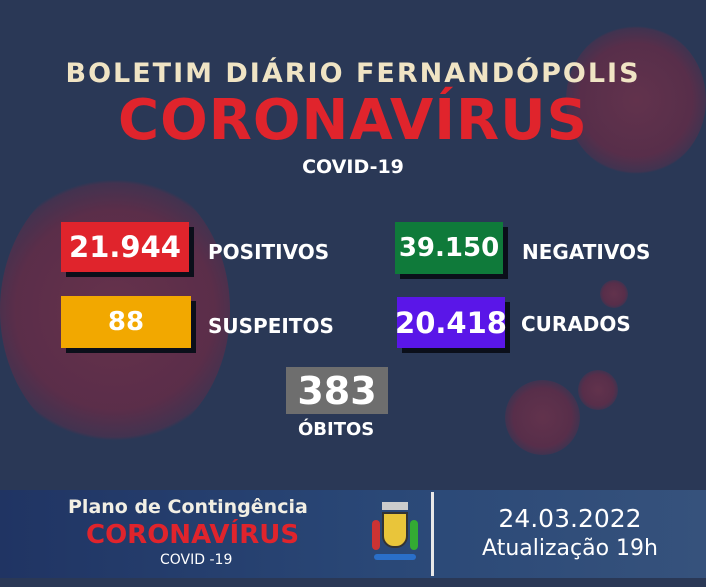 Image resolution: width=706 pixels, height=587 pixels. I want to click on positivos-value: 21.944, so click(125, 247).